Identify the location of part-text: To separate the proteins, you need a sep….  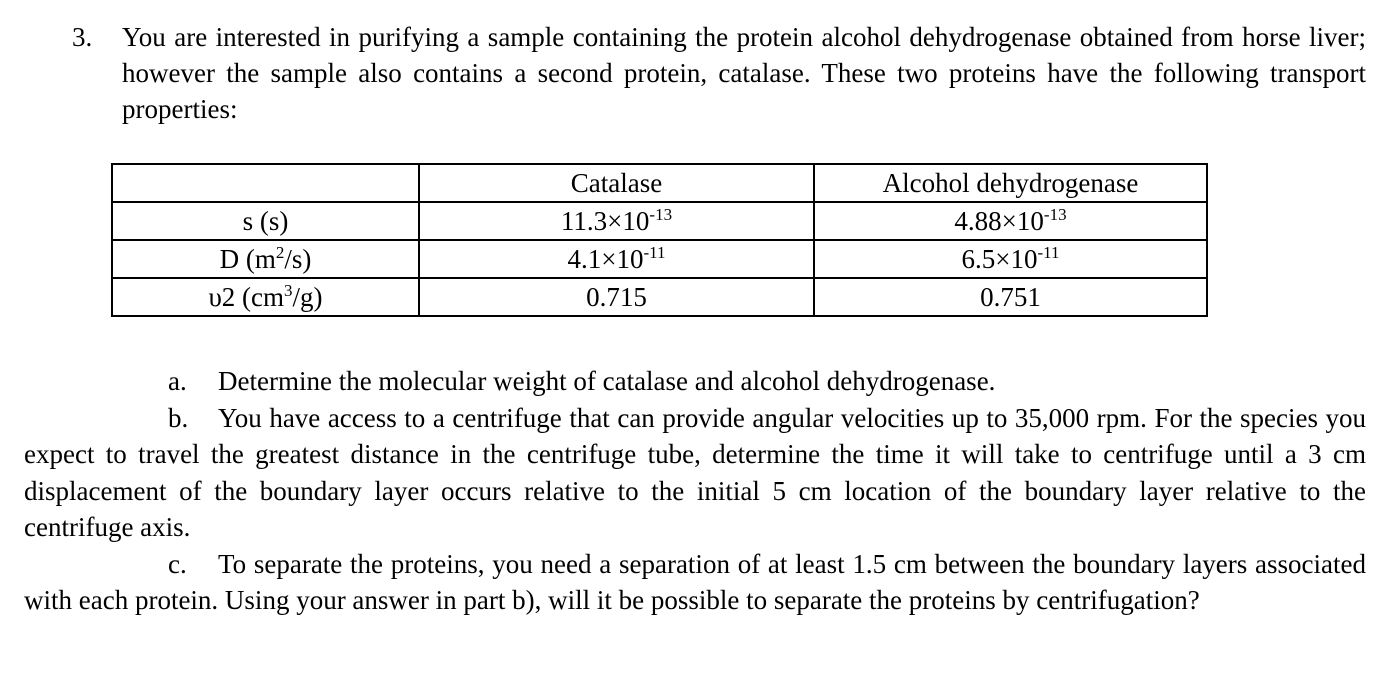
(695, 582).